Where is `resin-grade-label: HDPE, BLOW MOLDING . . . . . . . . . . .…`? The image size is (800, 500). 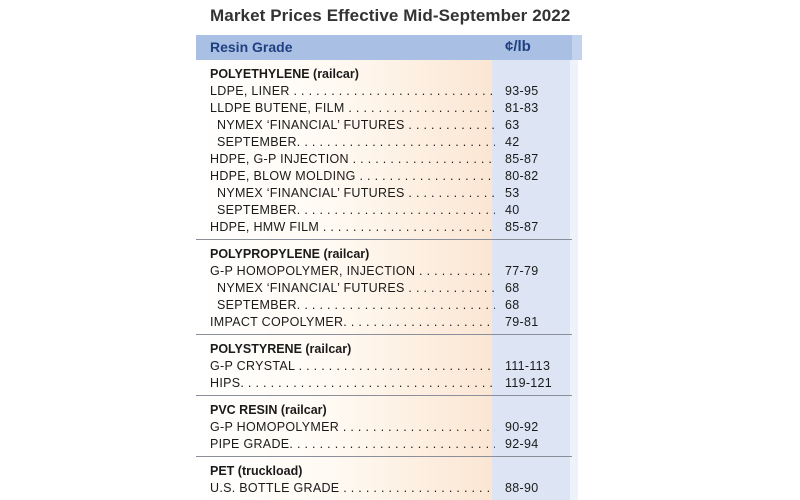 resin-grade-label: HDPE, BLOW MOLDING . . . . . . . . . . .… is located at coordinates (352, 176).